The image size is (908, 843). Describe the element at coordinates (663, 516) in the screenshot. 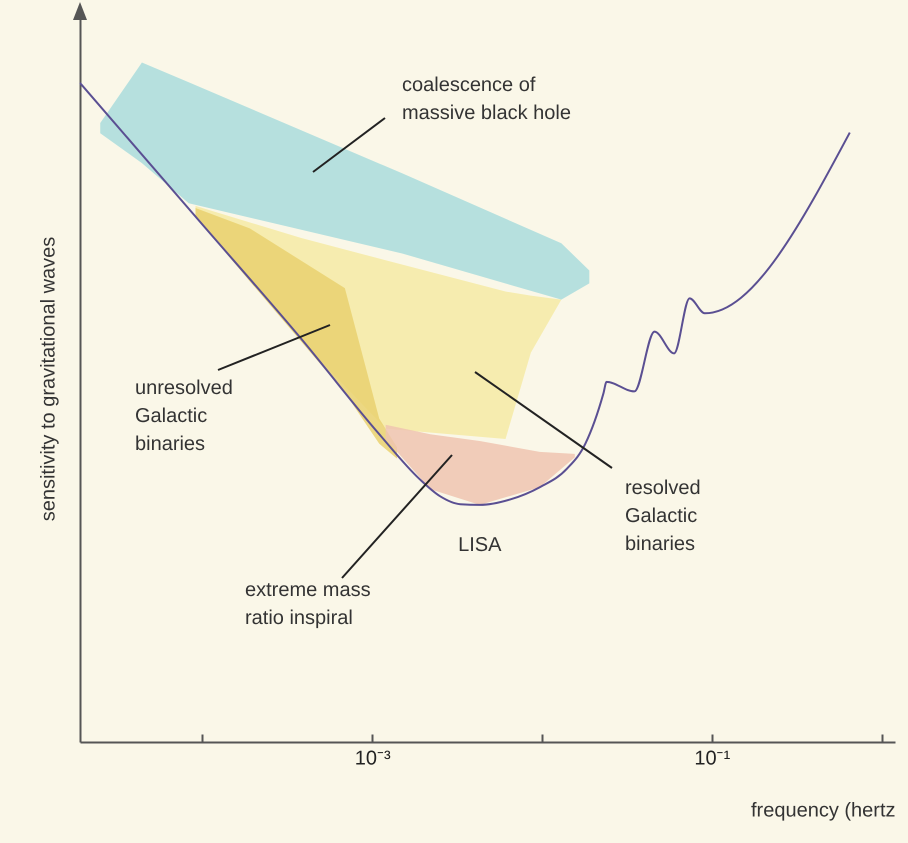

I see `annotation: resolved Galactic binaries` at that location.